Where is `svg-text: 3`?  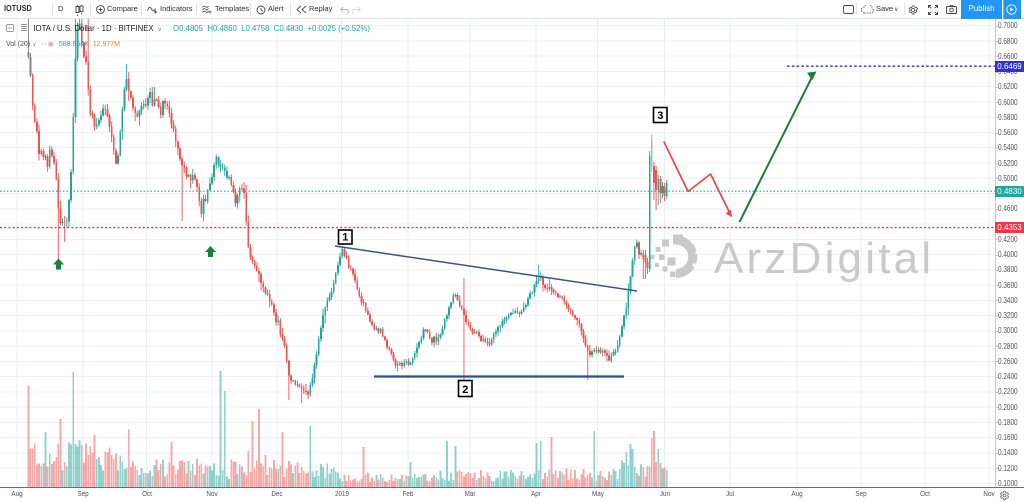 svg-text: 3 is located at coordinates (660, 116).